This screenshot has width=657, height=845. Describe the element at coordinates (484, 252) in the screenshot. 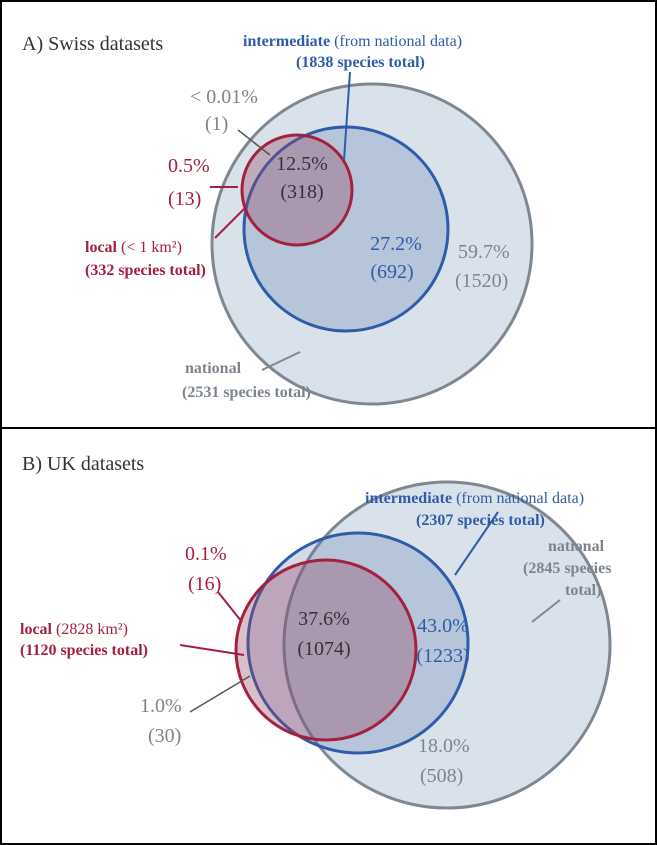

I see `region-percent: 59.7%` at that location.